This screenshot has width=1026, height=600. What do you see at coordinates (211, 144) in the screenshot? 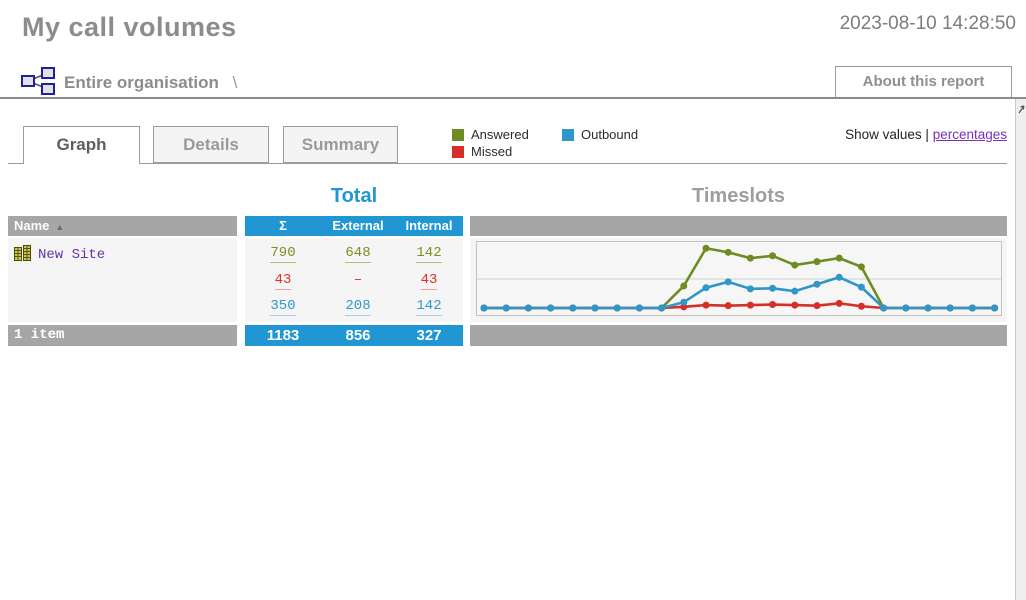
I see `tab-details: Details` at bounding box center [211, 144].